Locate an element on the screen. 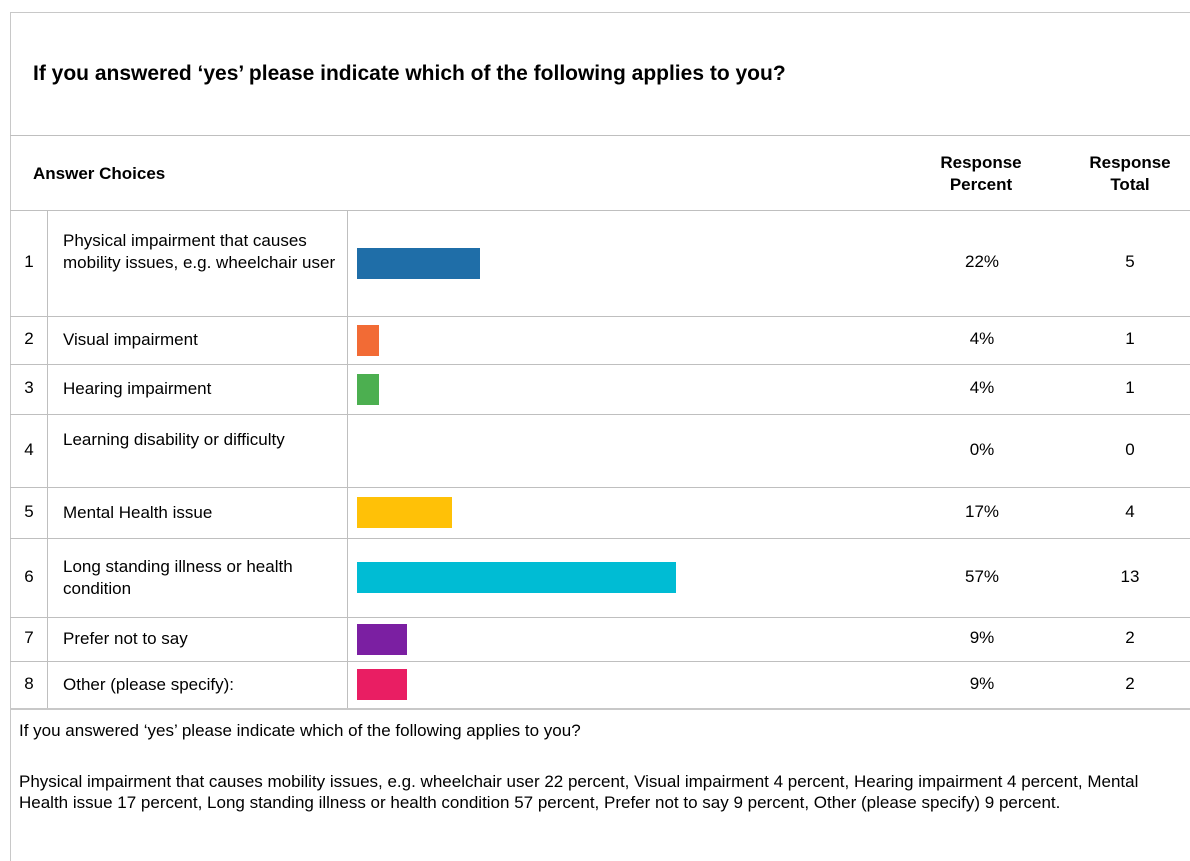  header-top-divider is located at coordinates (600, 135).